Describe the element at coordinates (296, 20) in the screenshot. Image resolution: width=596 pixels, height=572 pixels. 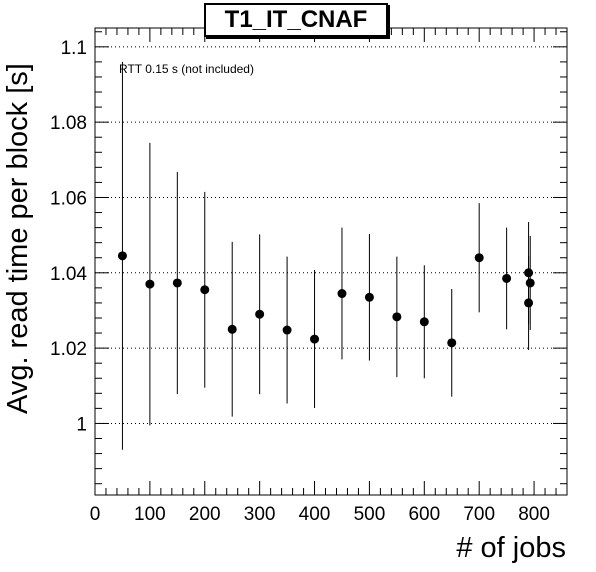
I see `chart-title: T1_IT_CNAF` at that location.